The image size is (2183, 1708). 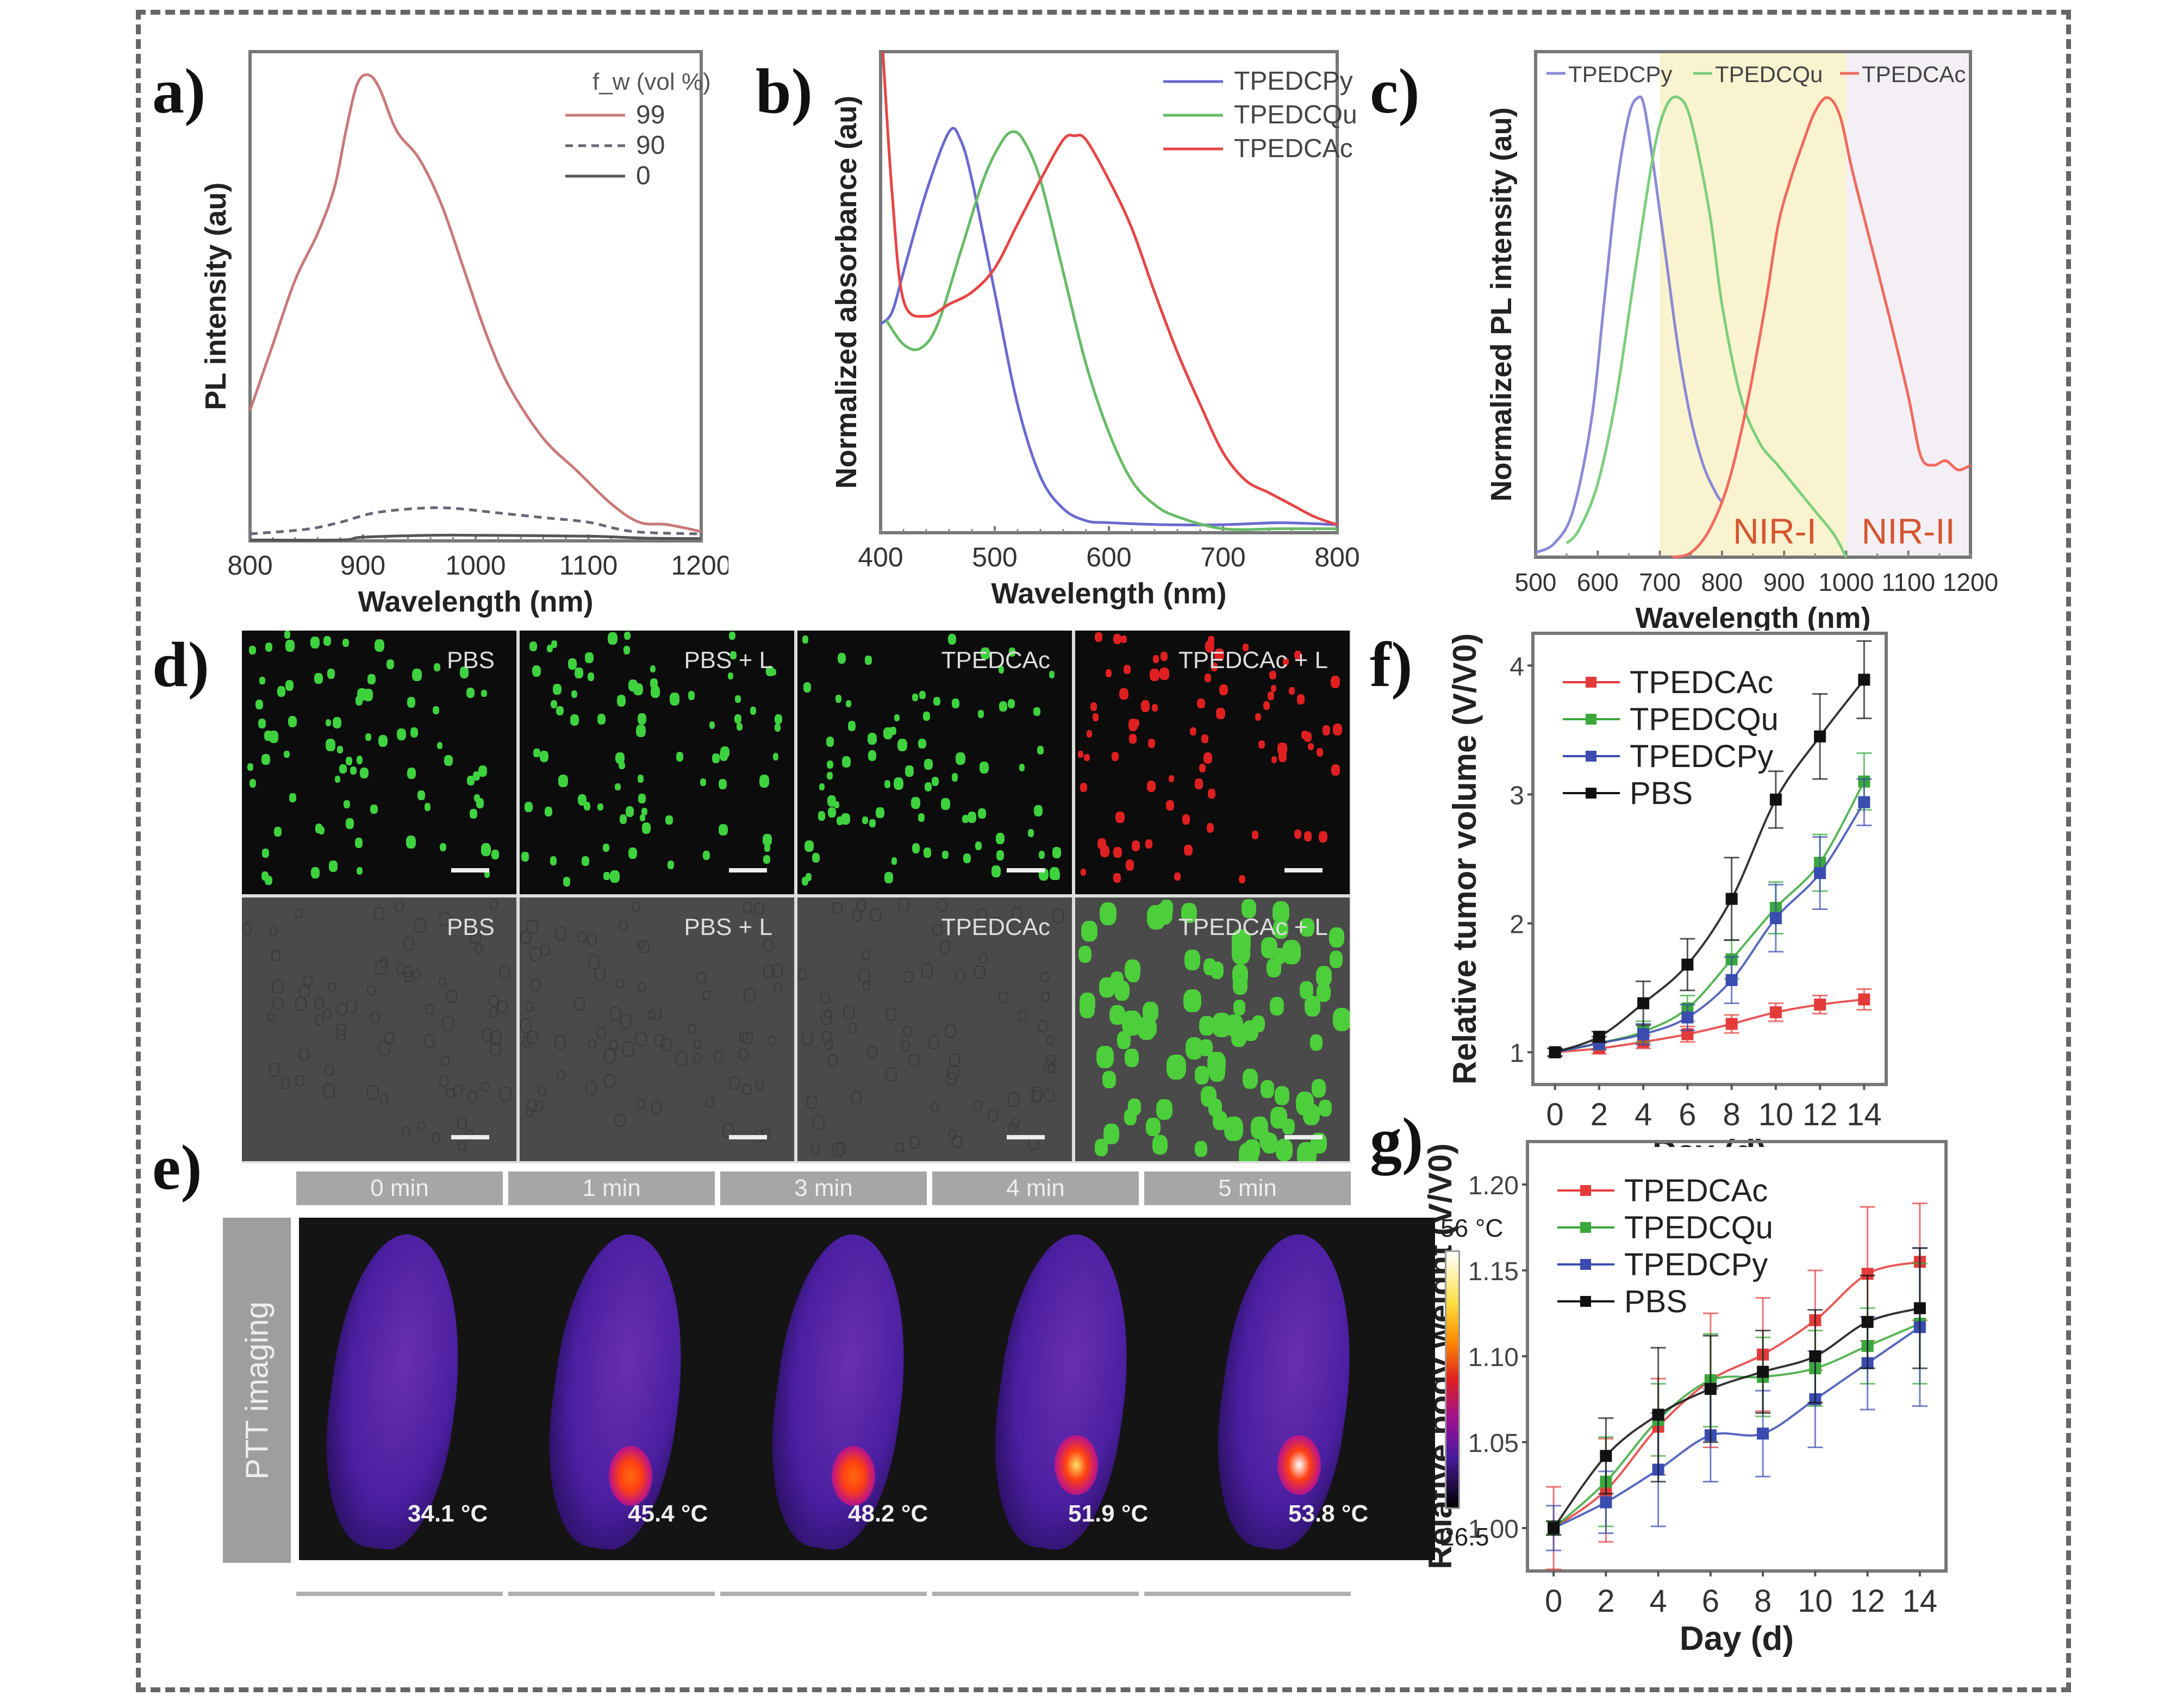 What do you see at coordinates (1517, 925) in the screenshot?
I see `y-tick-label: 2` at bounding box center [1517, 925].